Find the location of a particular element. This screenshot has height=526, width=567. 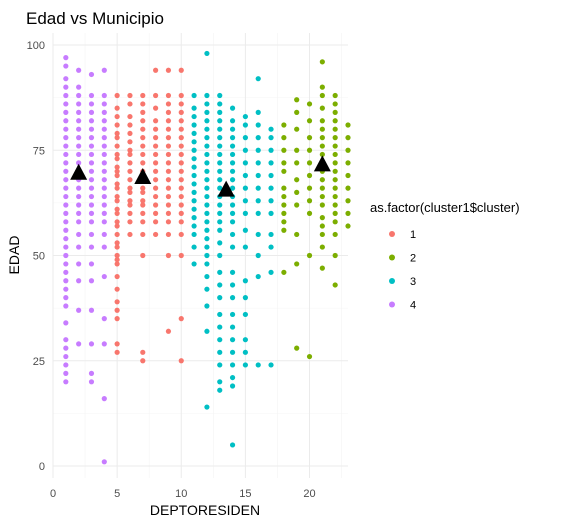

x-tick-label: 15 is located at coordinates (245, 494).